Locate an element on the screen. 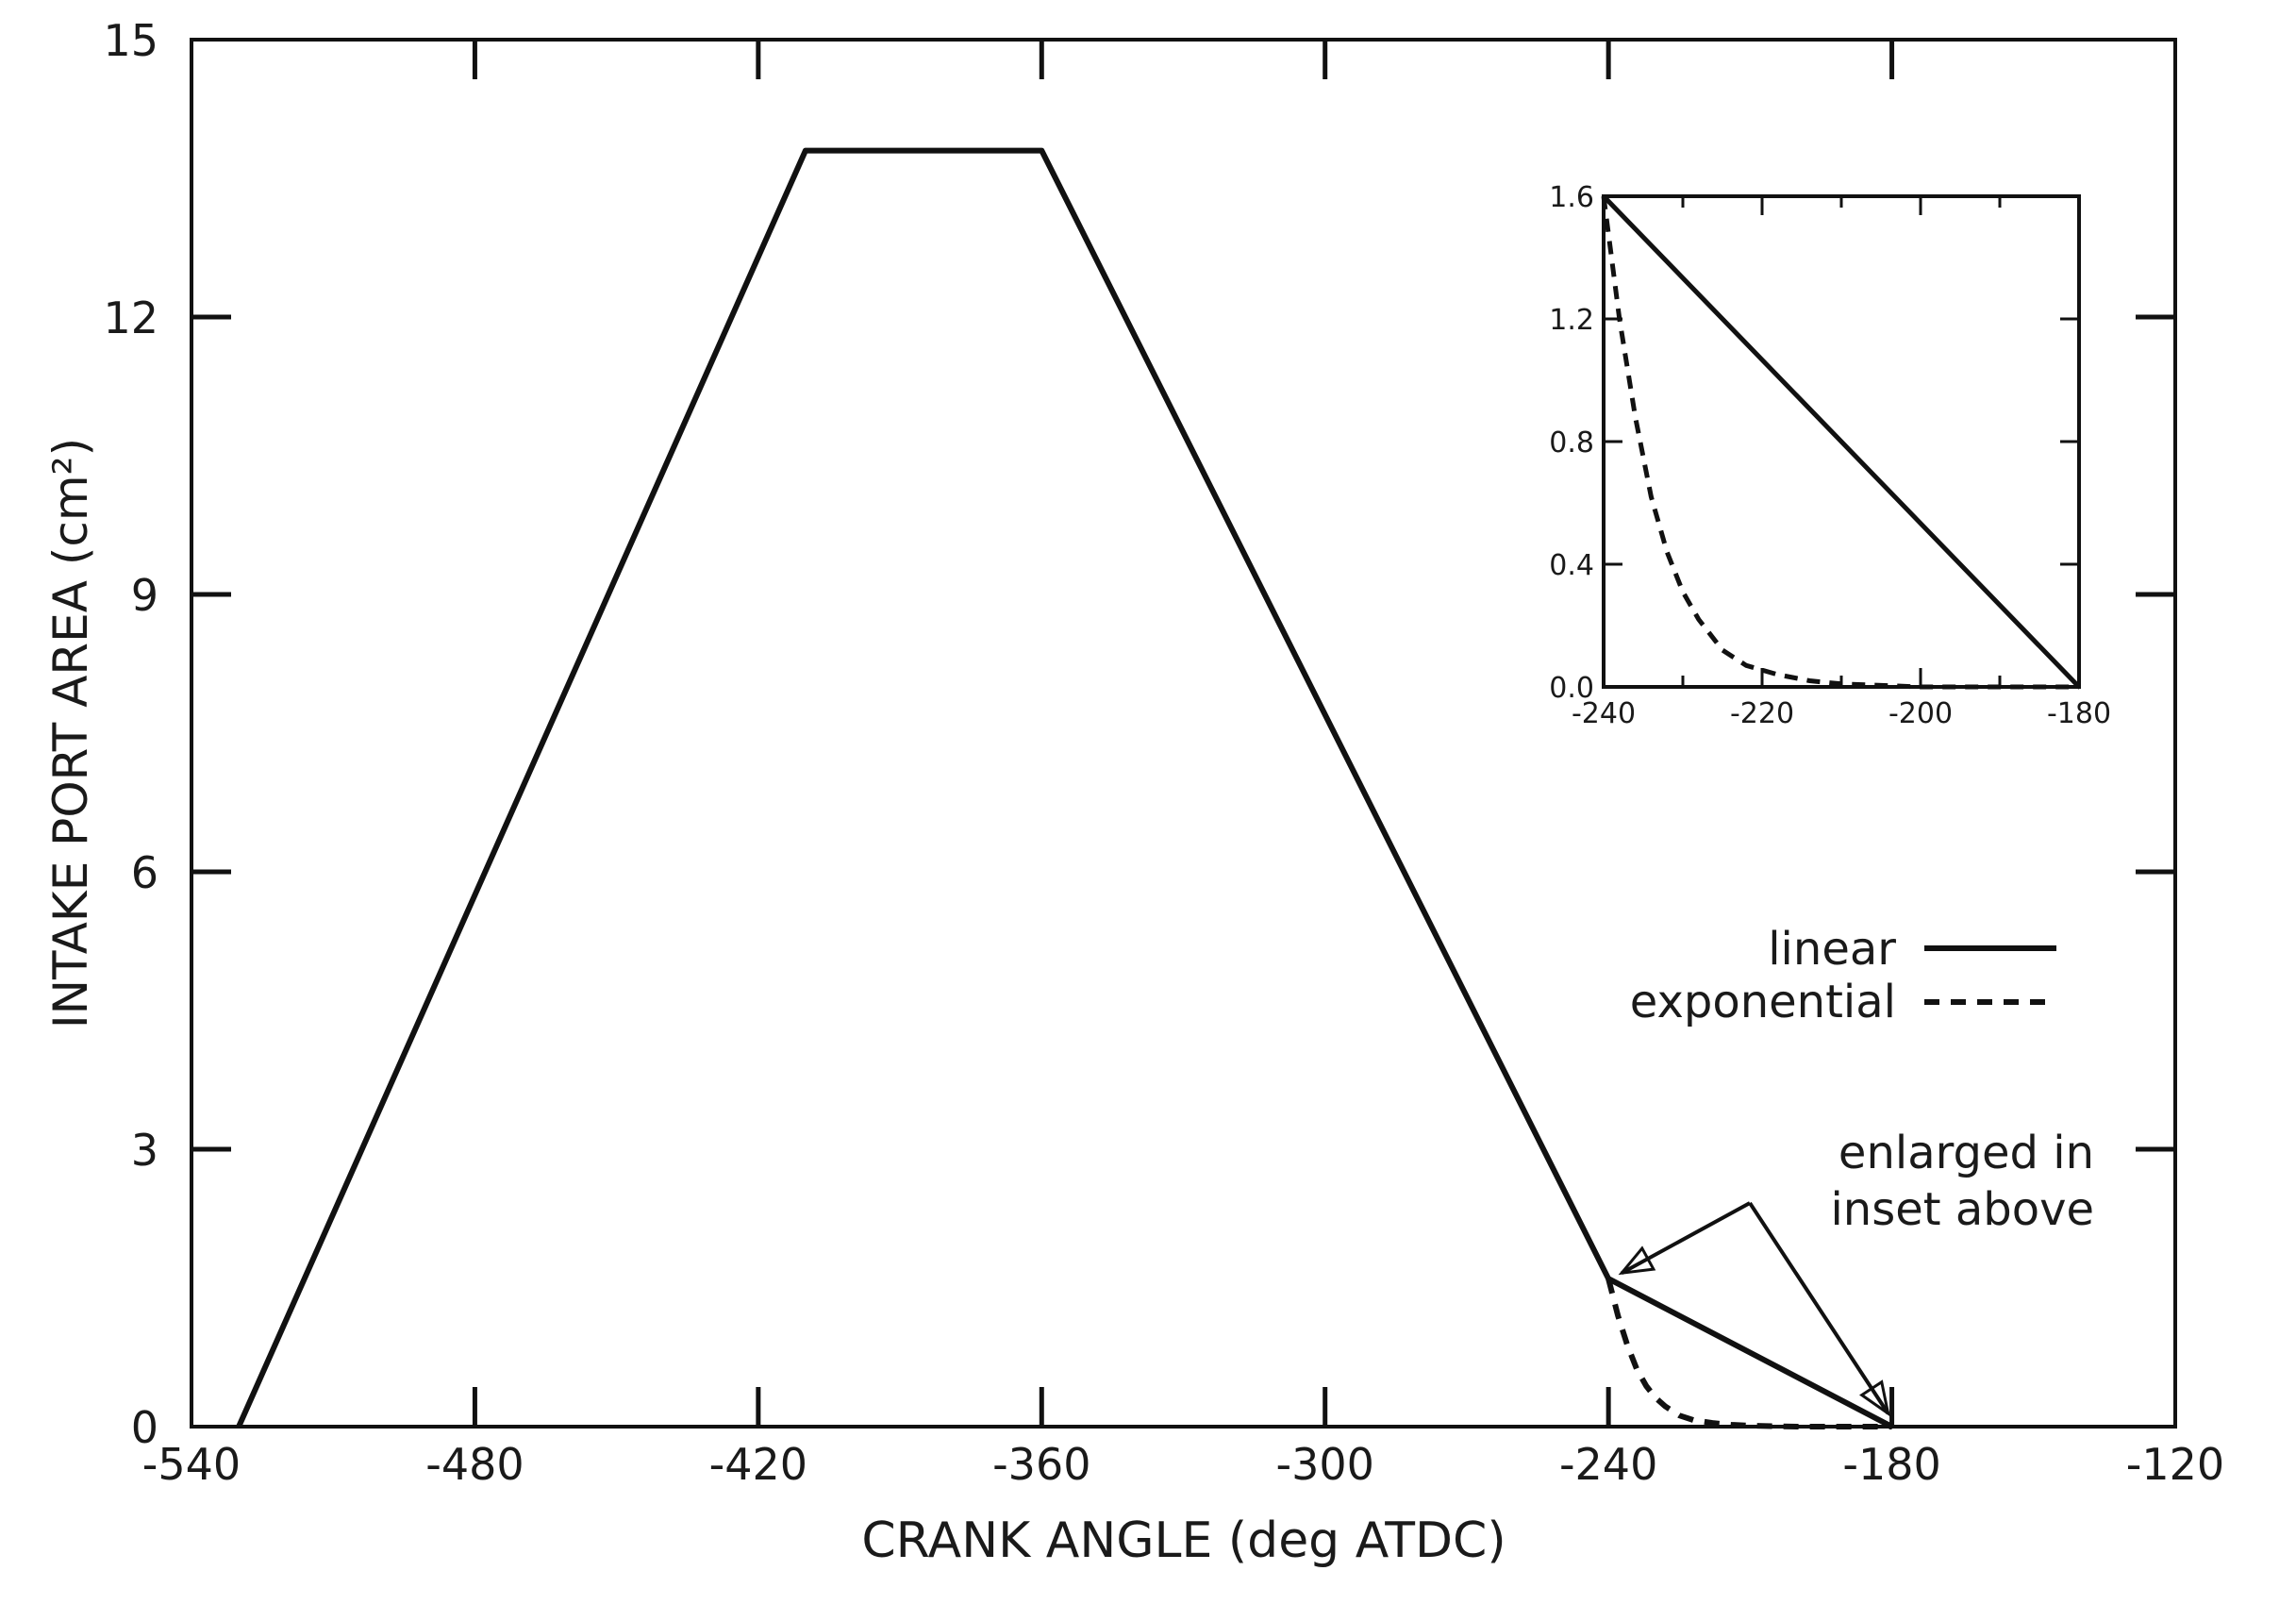 The image size is (2296, 1621). y-tick-label: 3 is located at coordinates (144, 1150).